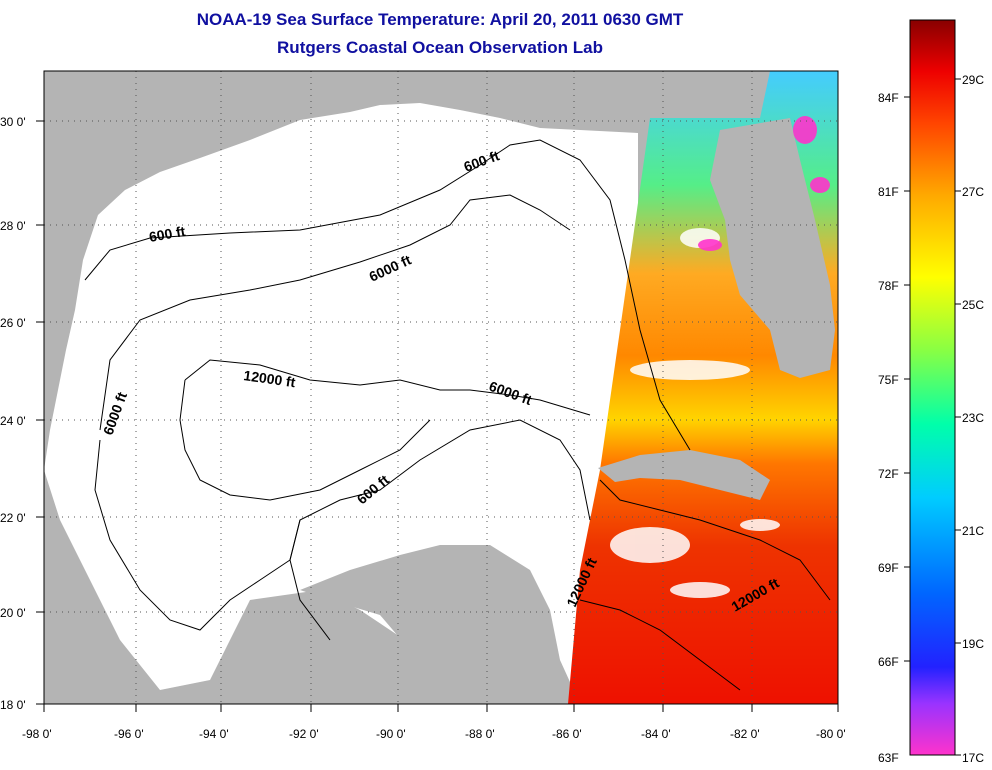 The height and width of the screenshot is (770, 992). What do you see at coordinates (888, 286) in the screenshot?
I see `fahrenheit-label: 78F` at bounding box center [888, 286].